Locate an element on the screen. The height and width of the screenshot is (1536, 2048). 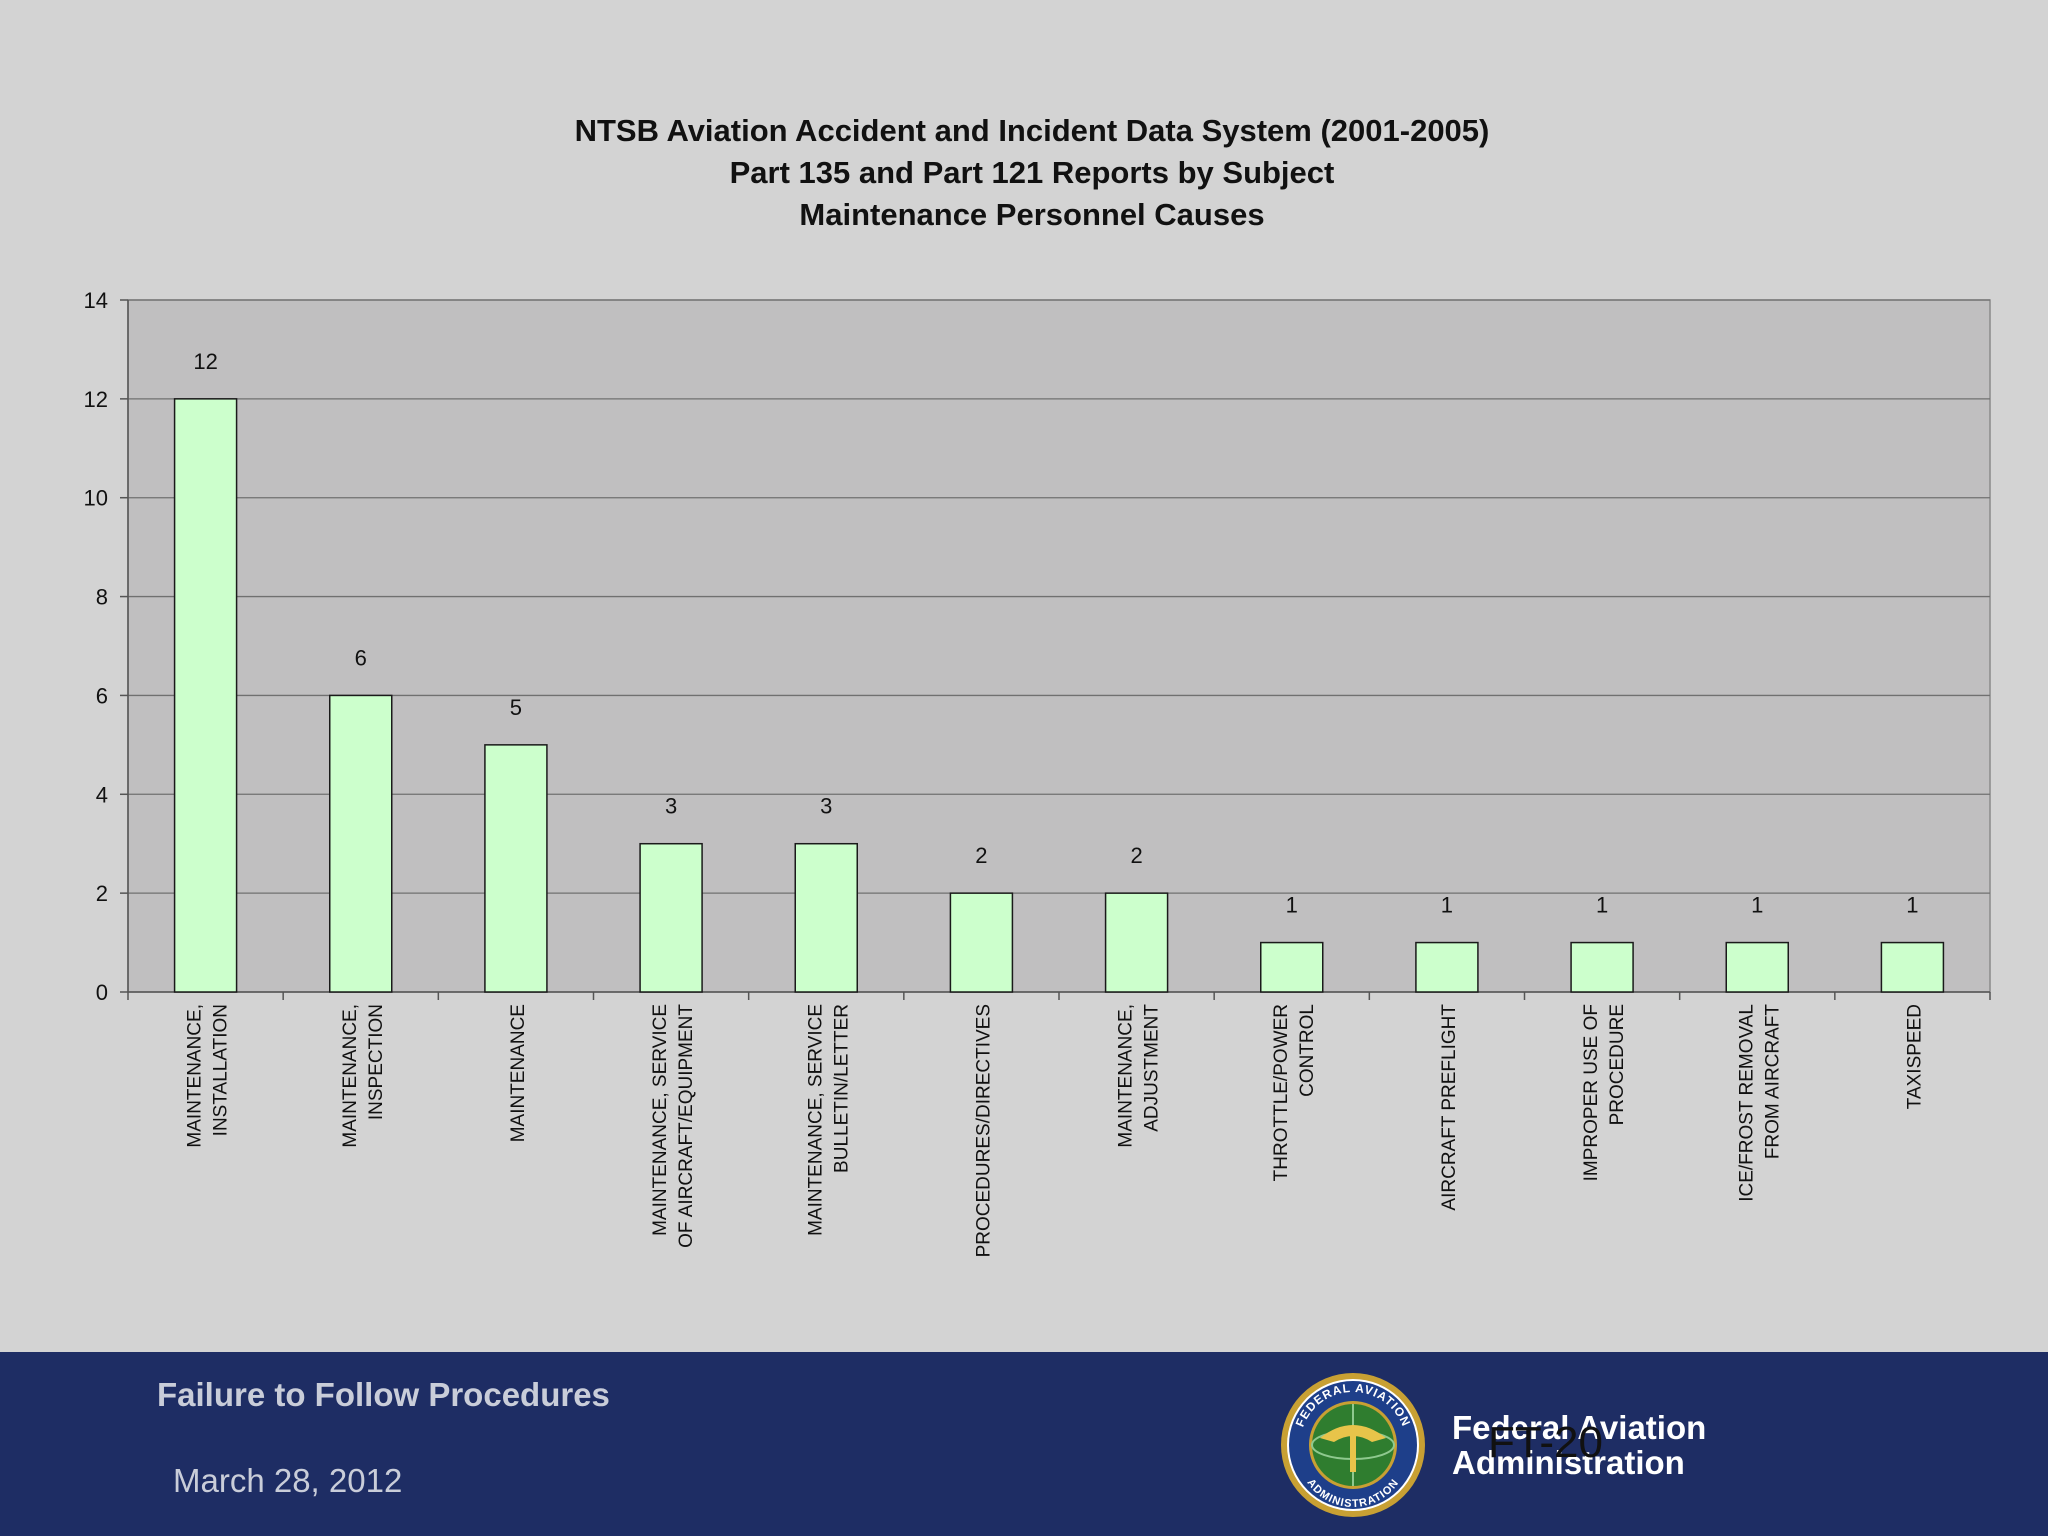
chart-title-line-2: Part 135 and Part 121 Reports by Subject is located at coordinates (1032, 172).